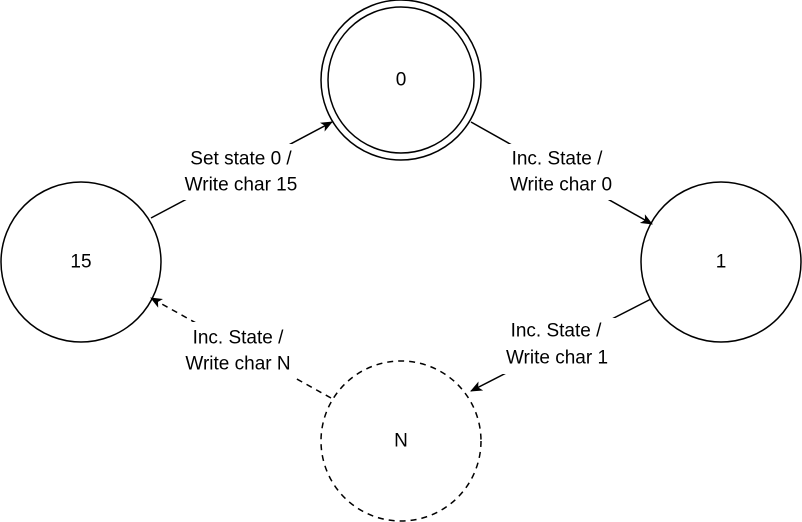 The image size is (802, 522). I want to click on state-0: 0, so click(401, 80).